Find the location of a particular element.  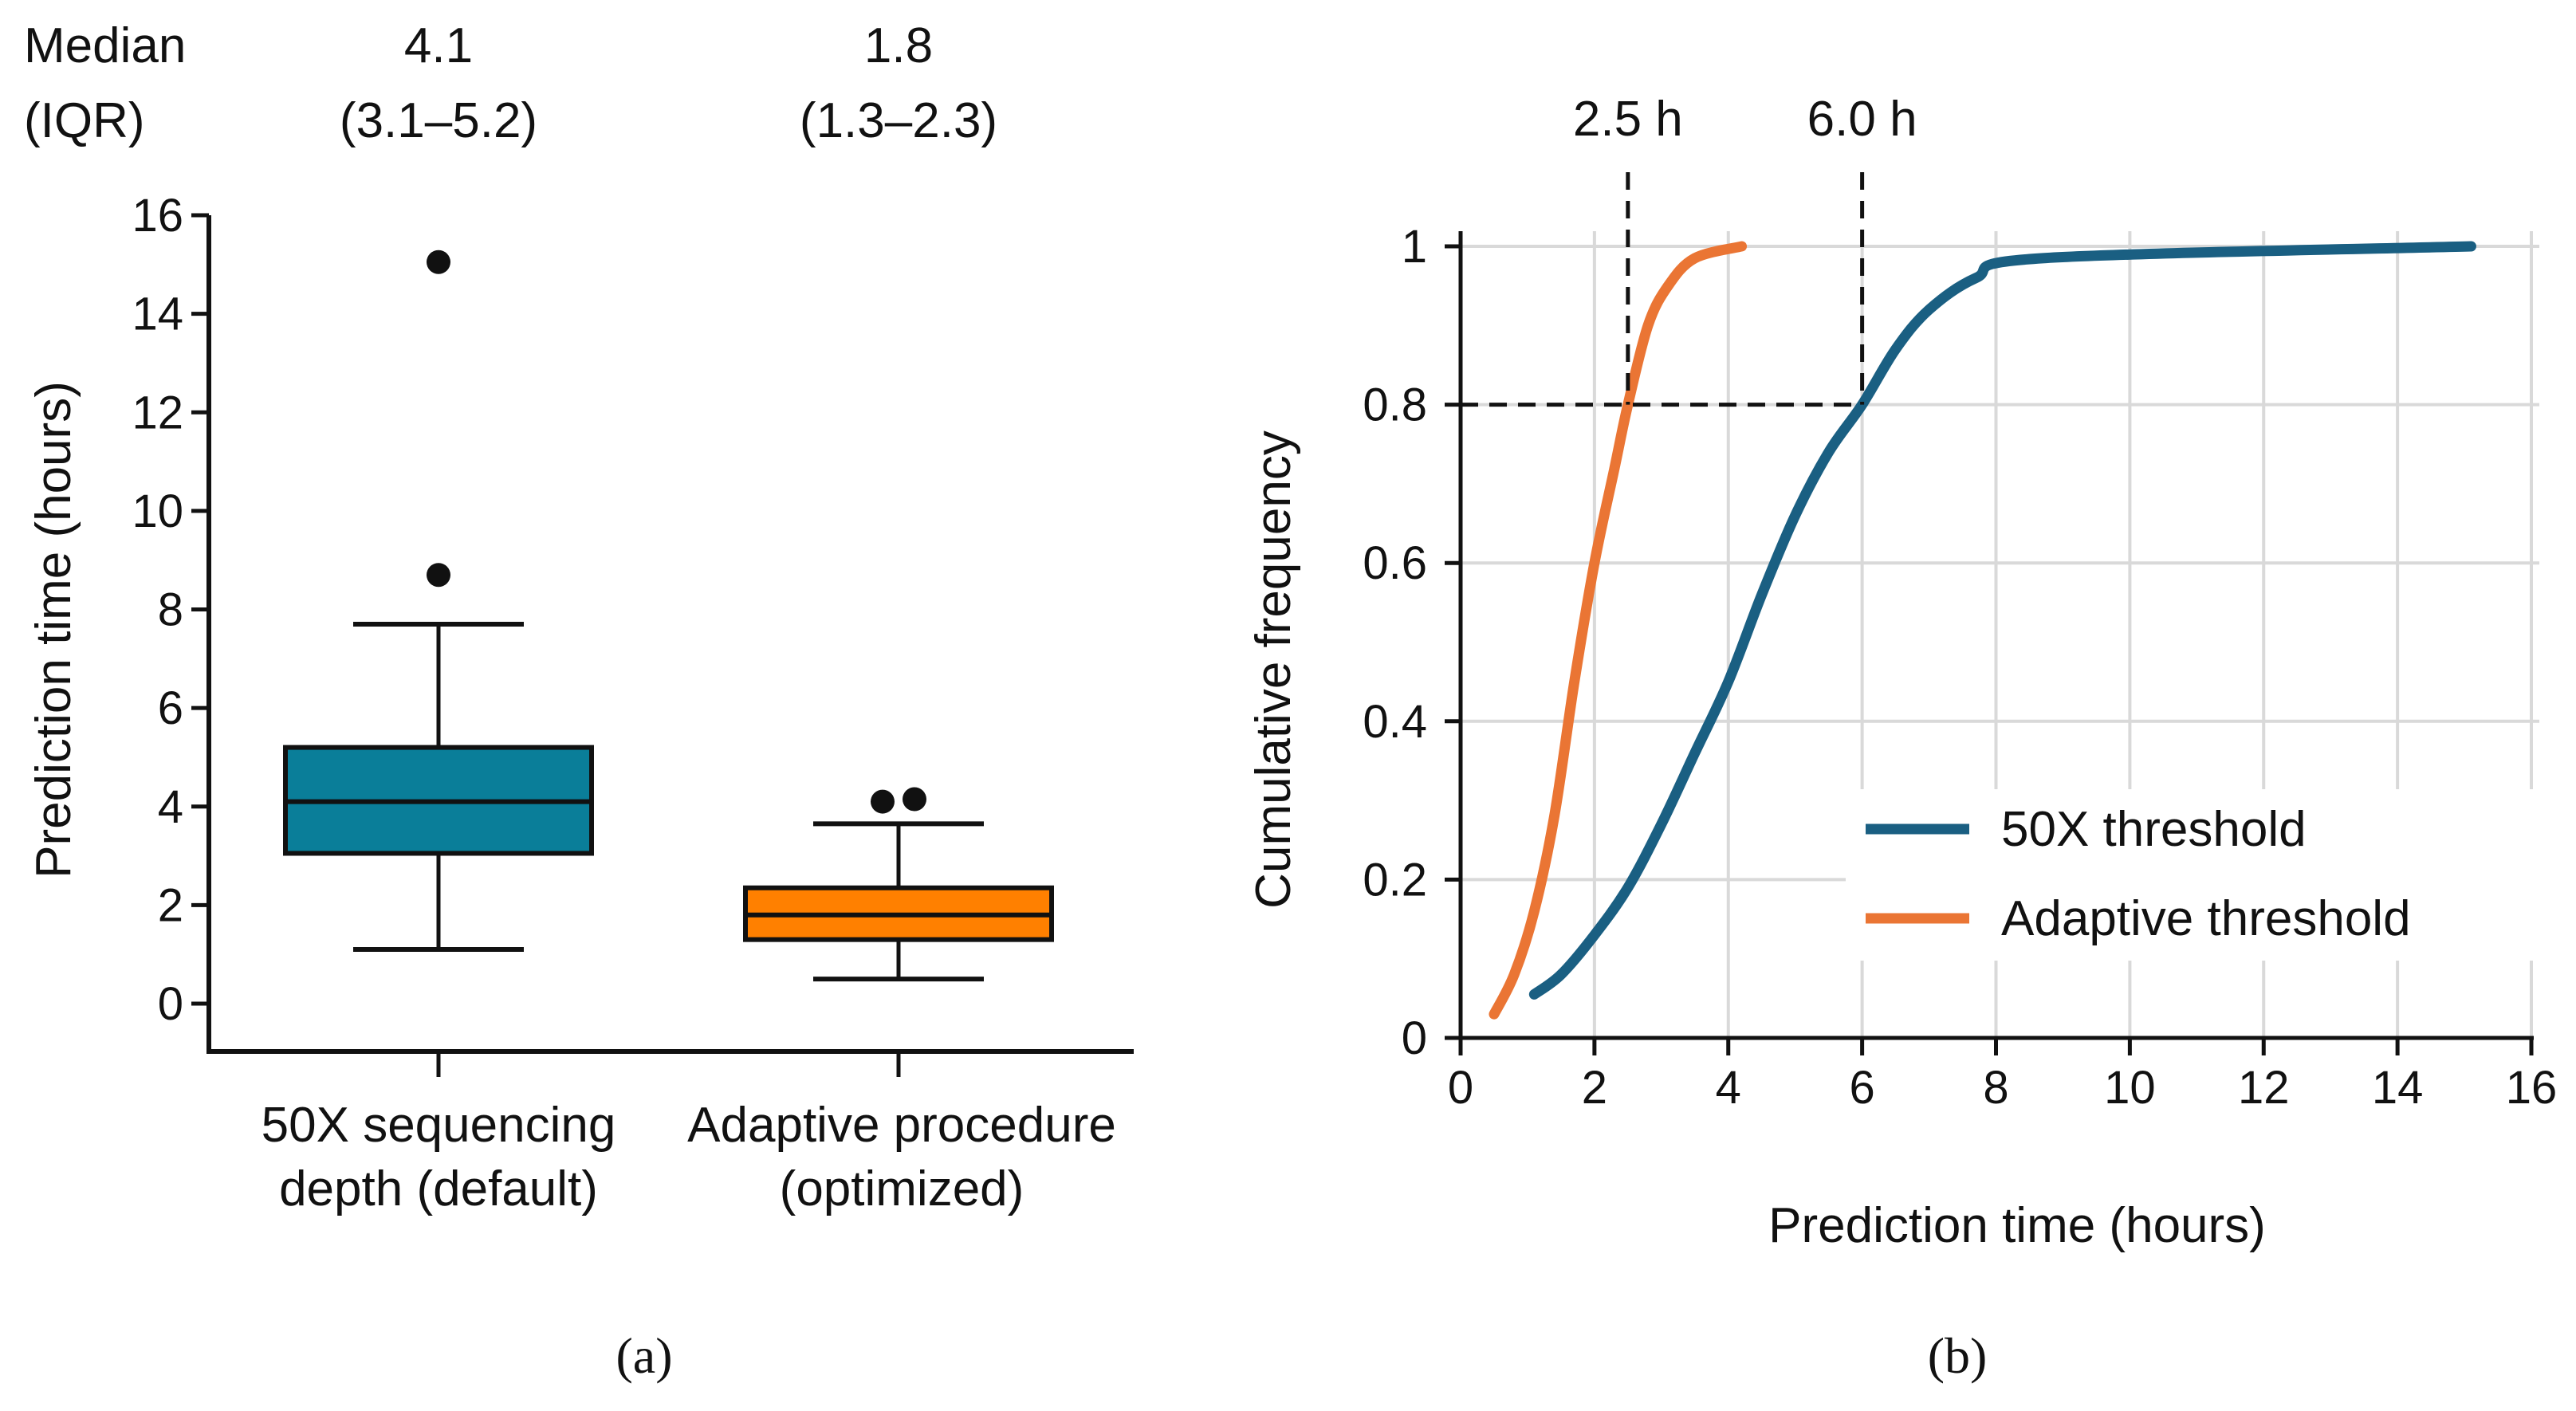

y-tick-label: 10 is located at coordinates (158, 511).